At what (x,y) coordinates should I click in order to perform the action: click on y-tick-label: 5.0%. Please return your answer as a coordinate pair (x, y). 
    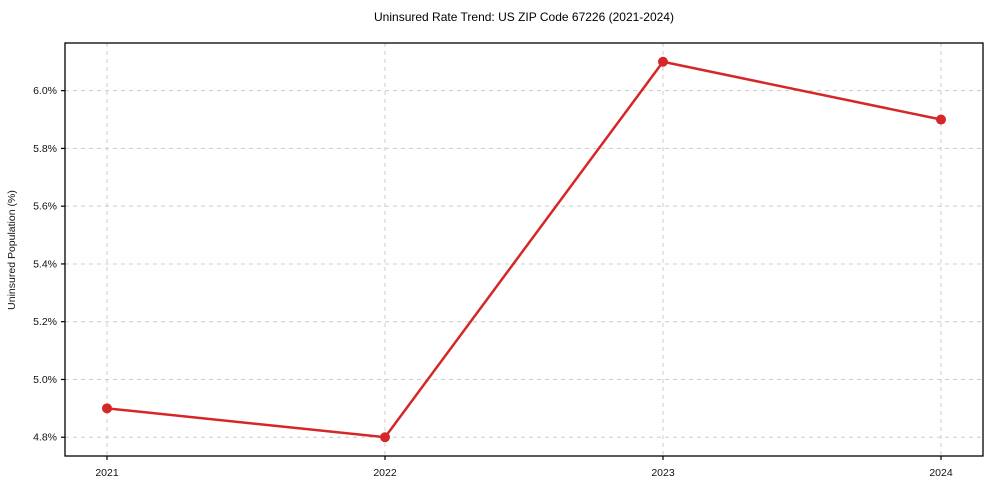
    Looking at the image, I should click on (45, 380).